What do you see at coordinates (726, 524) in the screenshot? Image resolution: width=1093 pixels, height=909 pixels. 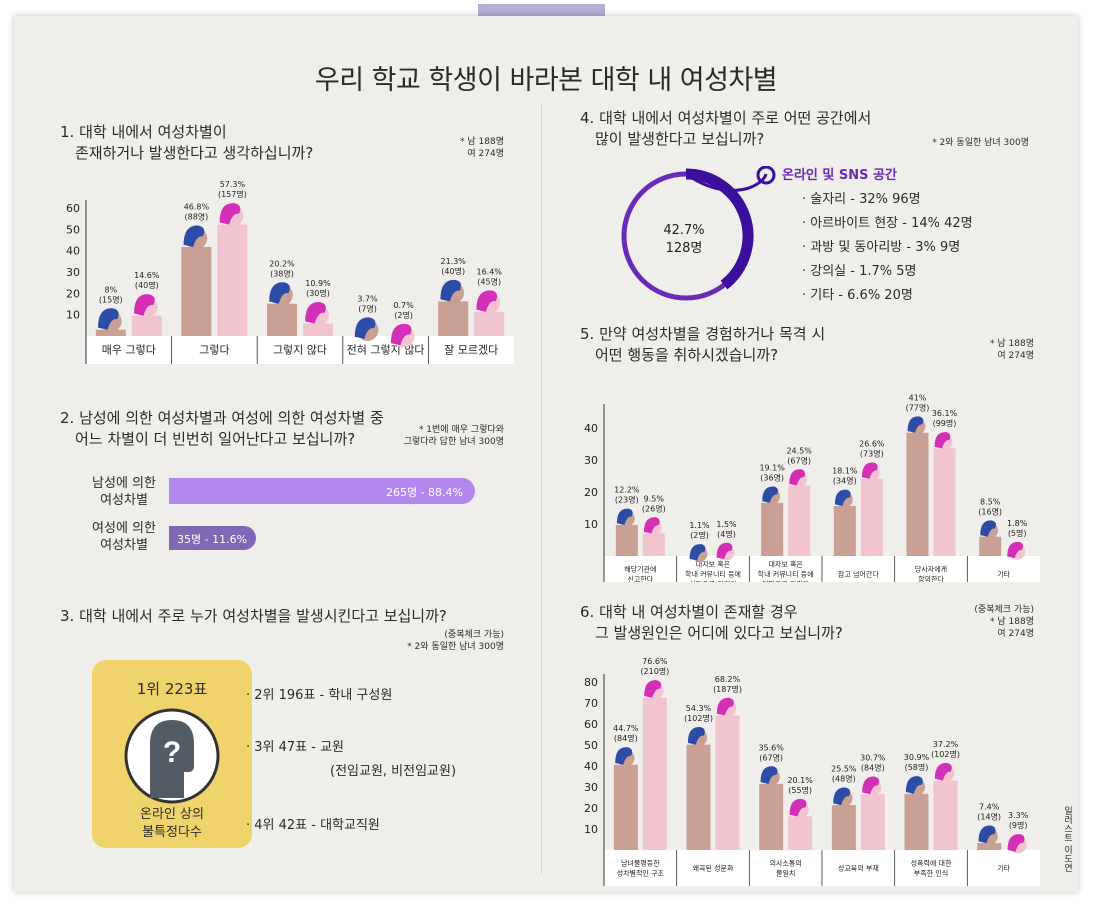 I see `data-label-pct: 1.5%` at bounding box center [726, 524].